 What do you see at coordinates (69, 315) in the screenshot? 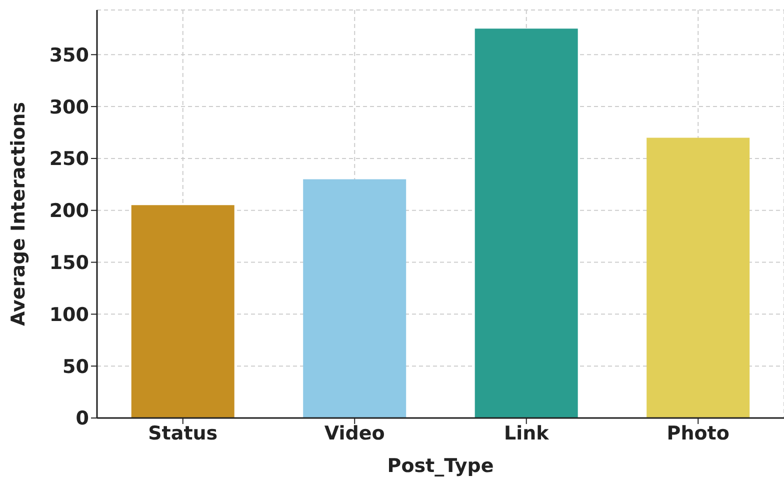
I see `y-tick-label: 100` at bounding box center [69, 315].